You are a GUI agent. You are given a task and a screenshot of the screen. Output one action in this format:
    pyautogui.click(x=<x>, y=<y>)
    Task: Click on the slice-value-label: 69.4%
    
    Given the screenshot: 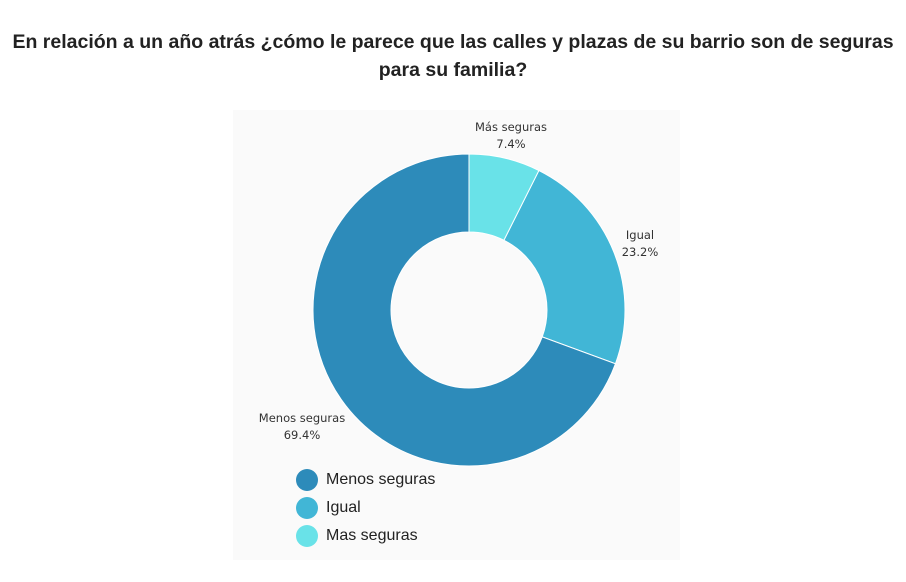 What is the action you would take?
    pyautogui.click(x=302, y=435)
    